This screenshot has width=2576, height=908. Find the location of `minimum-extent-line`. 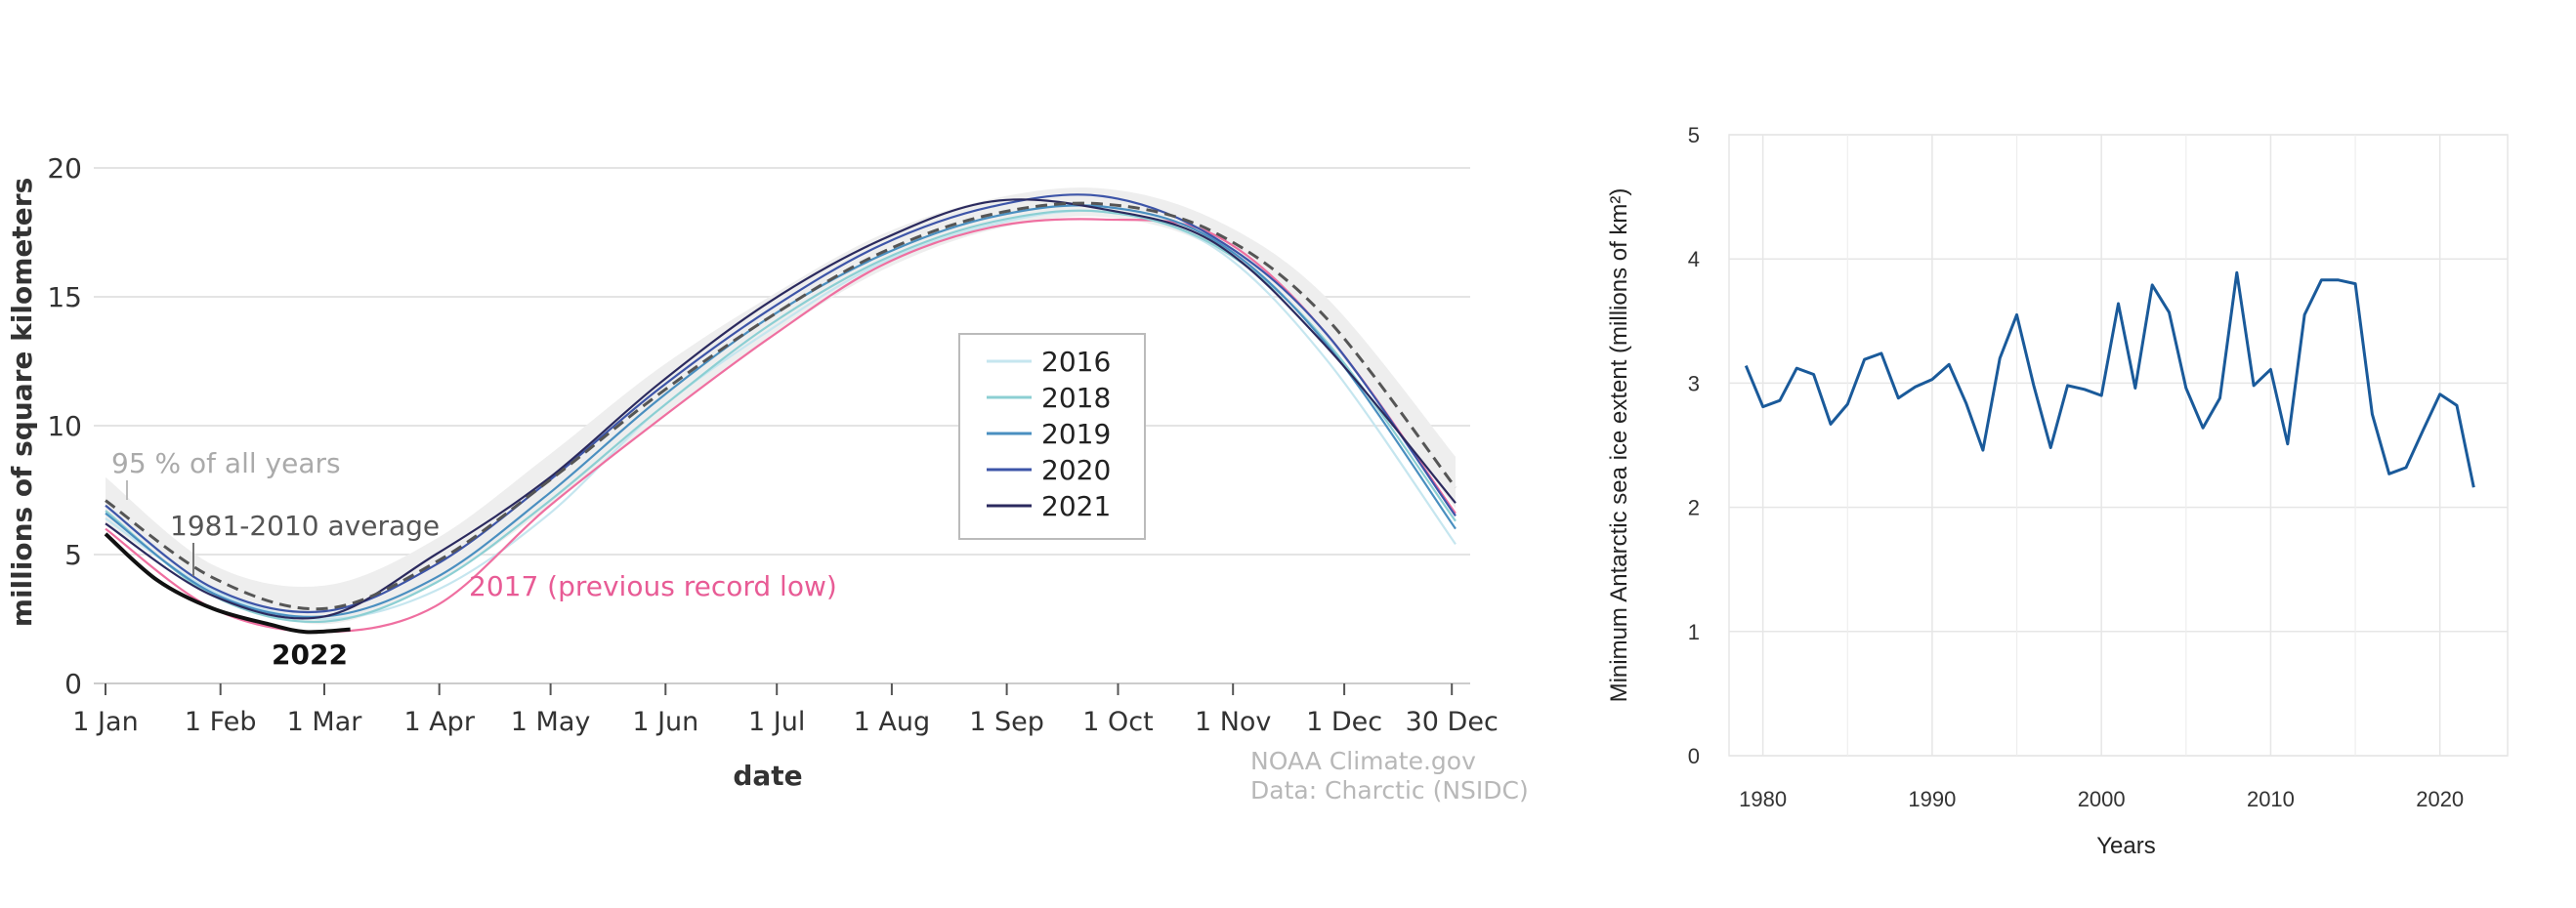

minimum-extent-line is located at coordinates (2109, 379).